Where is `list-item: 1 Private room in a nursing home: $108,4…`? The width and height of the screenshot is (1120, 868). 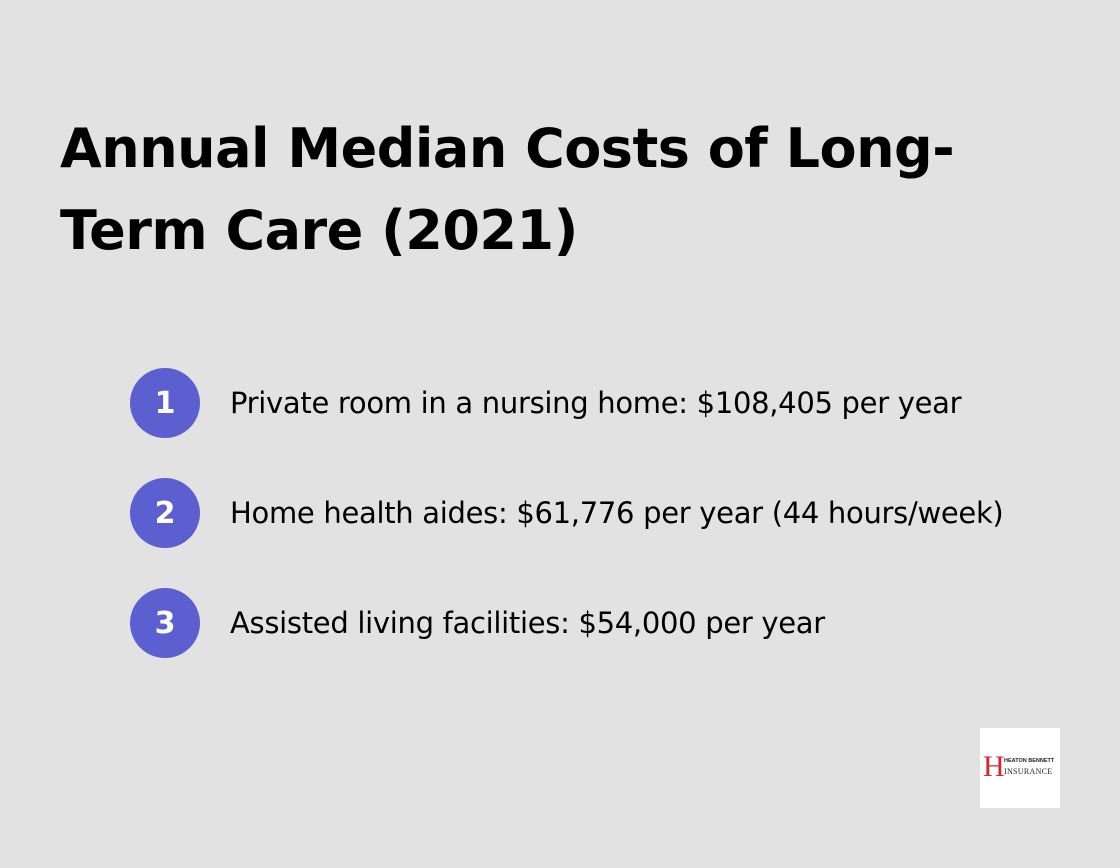
list-item: 1 Private room in a nursing home: $108,4… is located at coordinates (546, 403).